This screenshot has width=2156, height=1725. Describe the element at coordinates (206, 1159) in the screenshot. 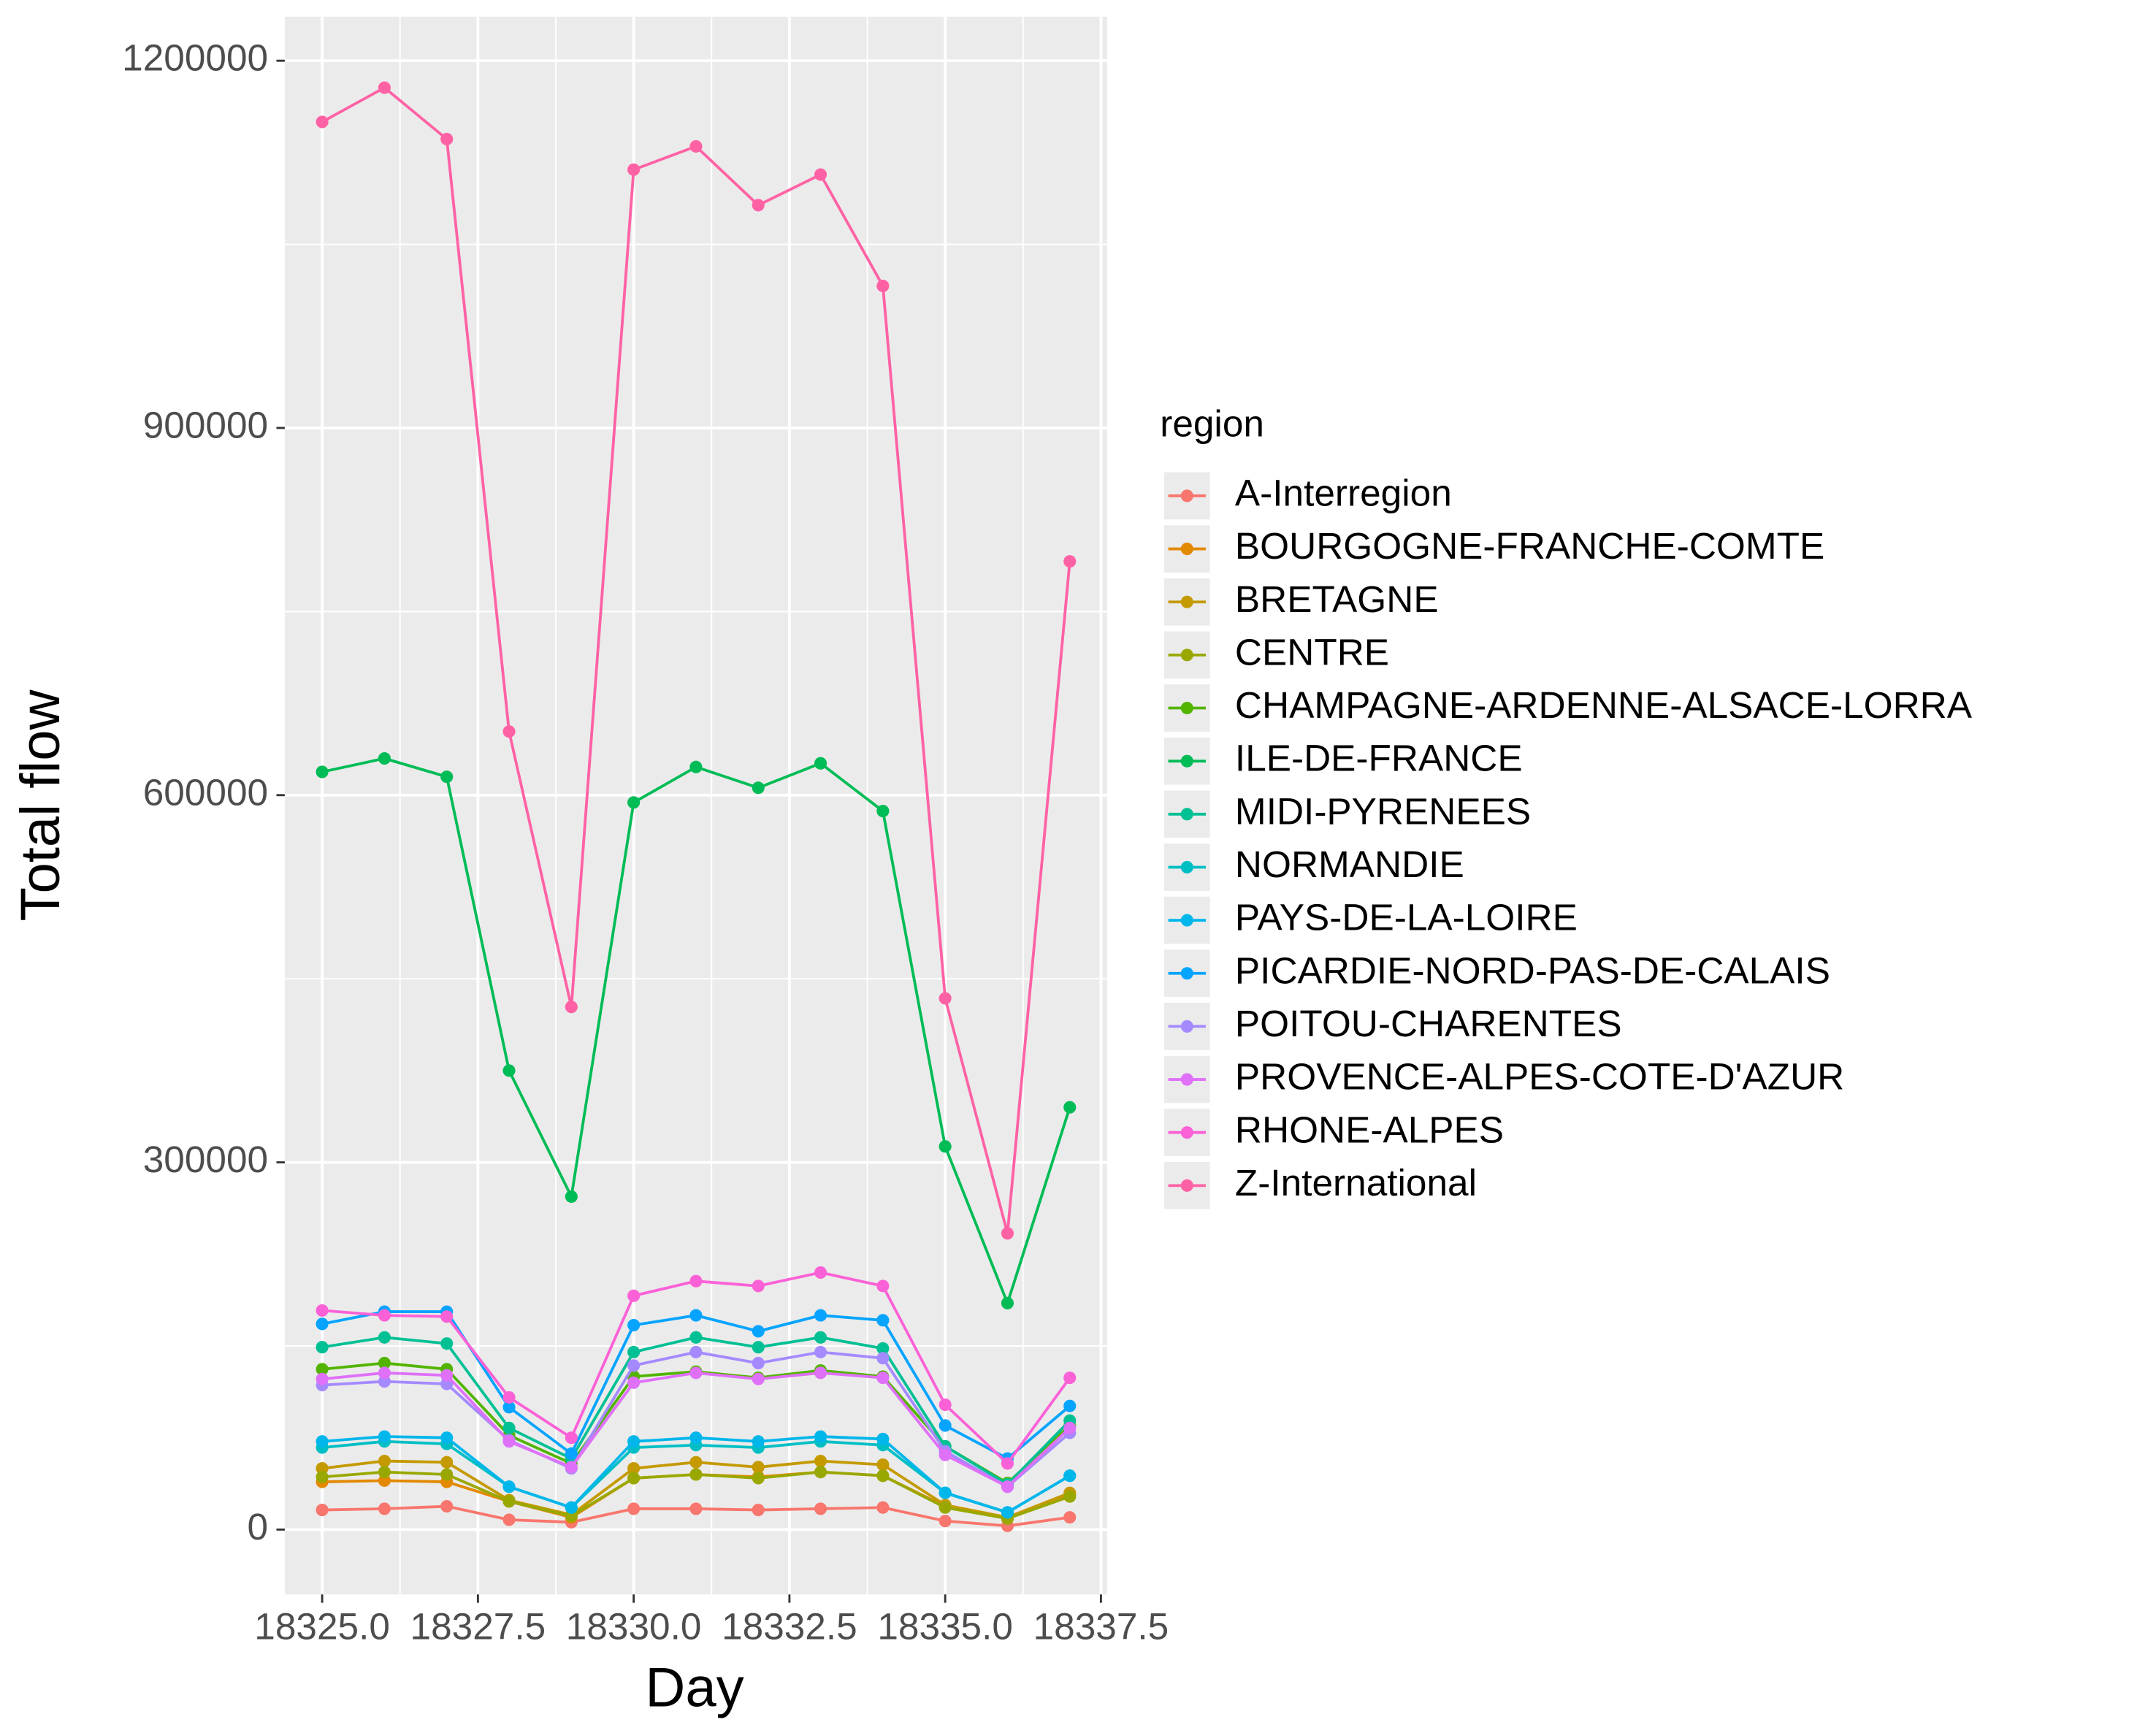

I see `y-tick-label: 300000` at that location.